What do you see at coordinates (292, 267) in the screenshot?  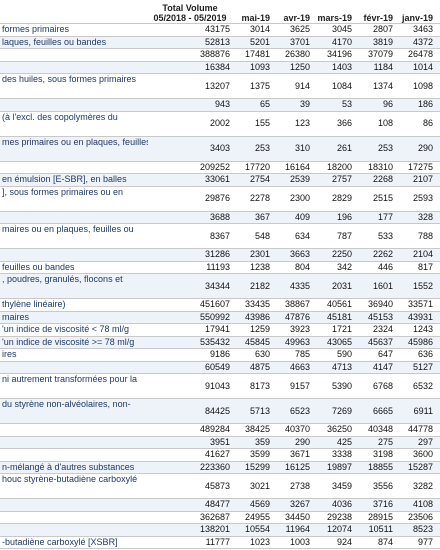 I see `cell: 804` at bounding box center [292, 267].